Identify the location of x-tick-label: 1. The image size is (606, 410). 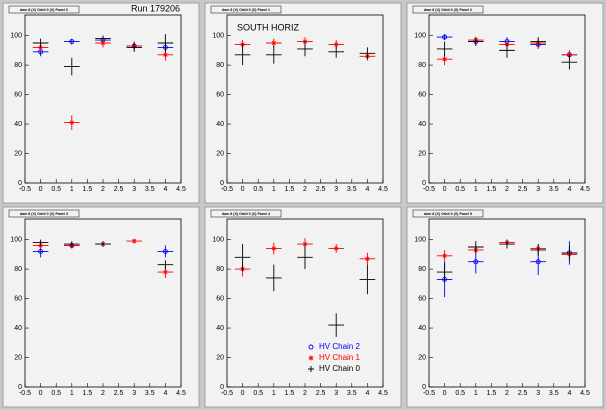
(72, 189).